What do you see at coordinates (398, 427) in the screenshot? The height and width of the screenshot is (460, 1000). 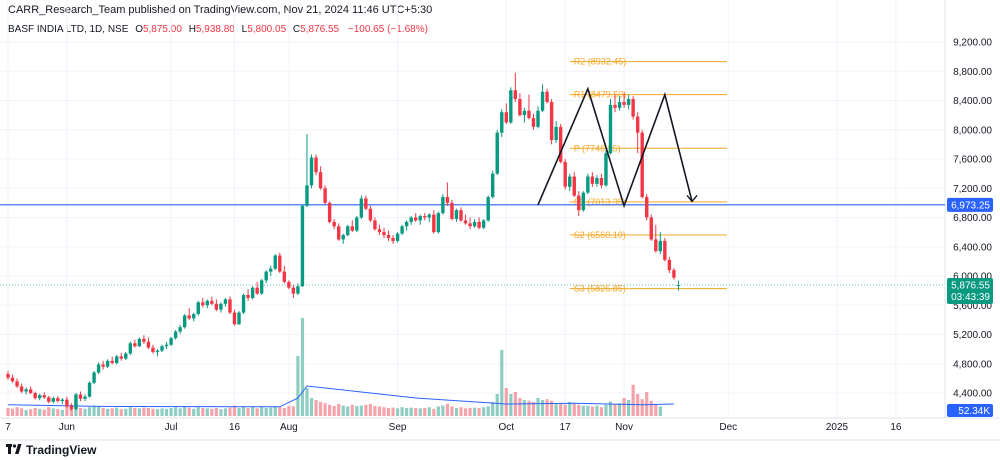 I see `x-tick-label: Sep` at bounding box center [398, 427].